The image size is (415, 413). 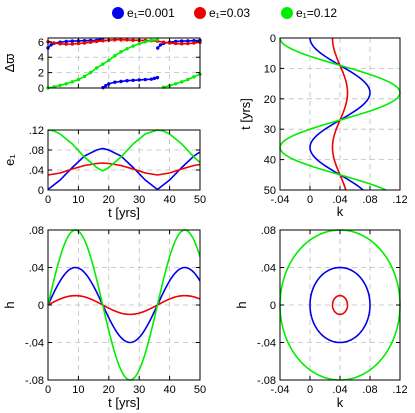 I want to click on y-tick-label: 30, so click(x=270, y=130).